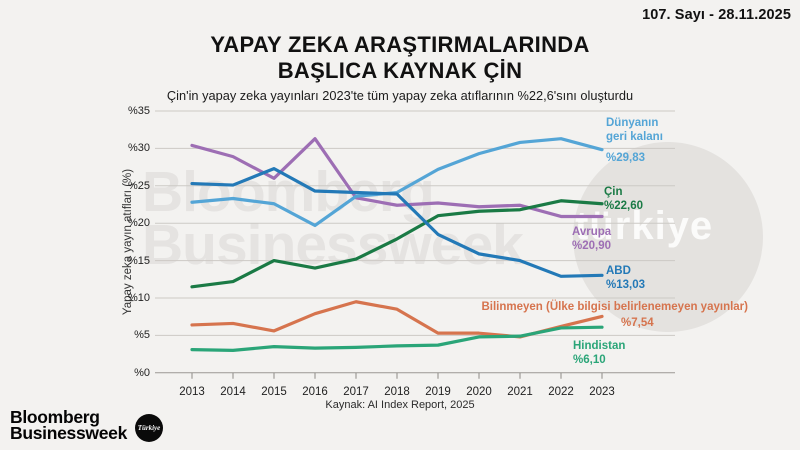 The image size is (800, 450). I want to click on legend-china: Çin %22,60, so click(623, 199).